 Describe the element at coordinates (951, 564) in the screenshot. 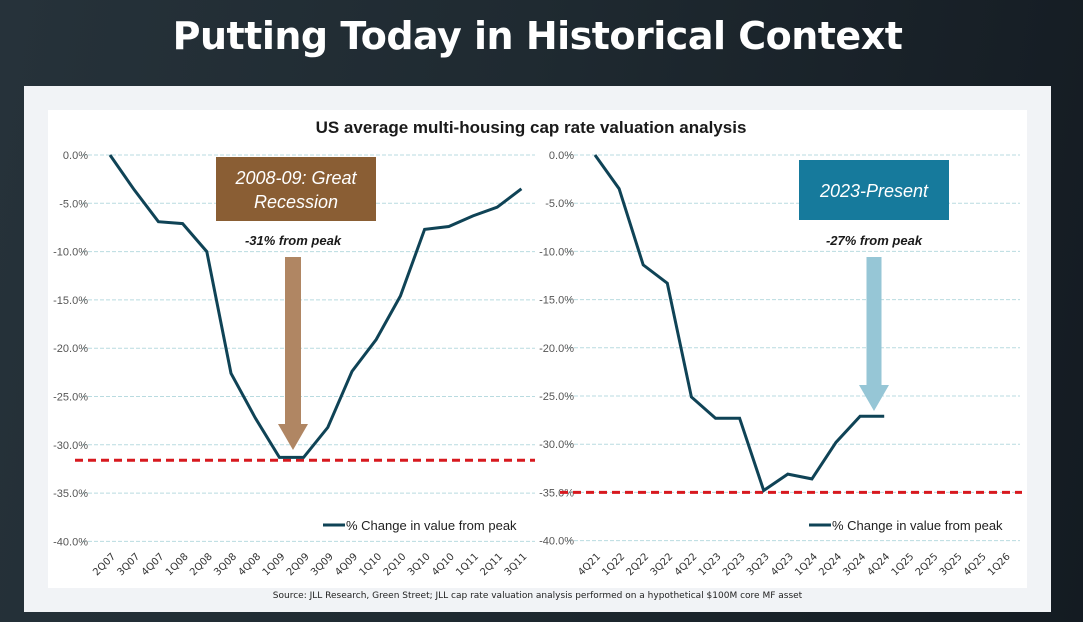

I see `x-tick-label: 3Q25` at that location.